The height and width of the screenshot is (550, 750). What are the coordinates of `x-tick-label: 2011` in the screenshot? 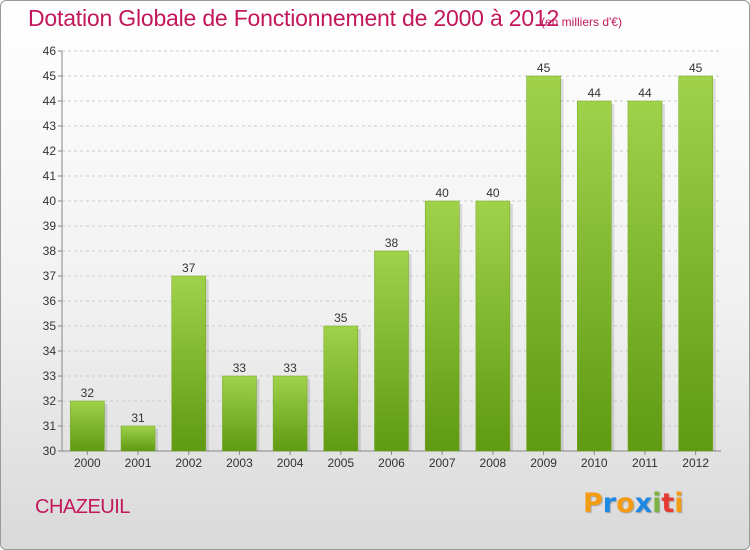 It's located at (645, 463).